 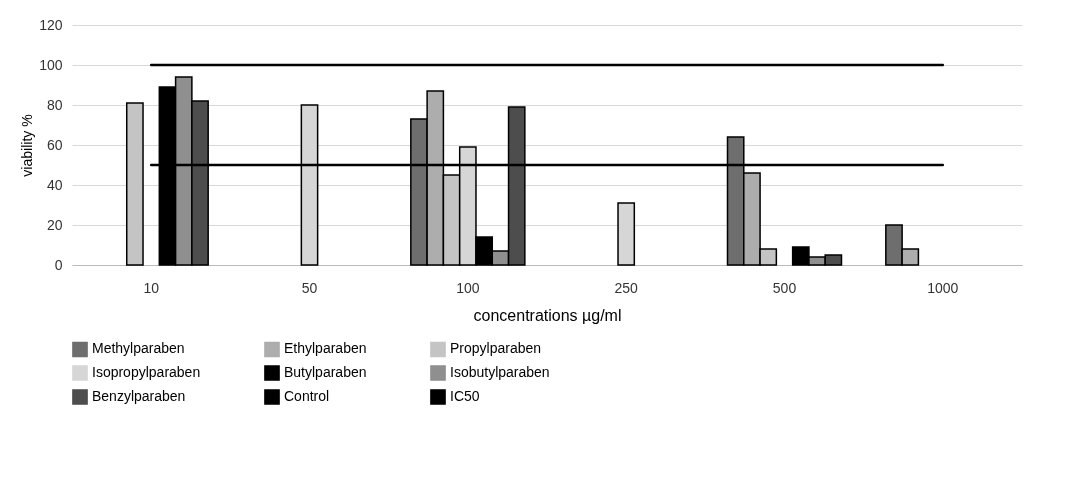 What do you see at coordinates (151, 287) in the screenshot?
I see `x-tick-label: 10` at bounding box center [151, 287].